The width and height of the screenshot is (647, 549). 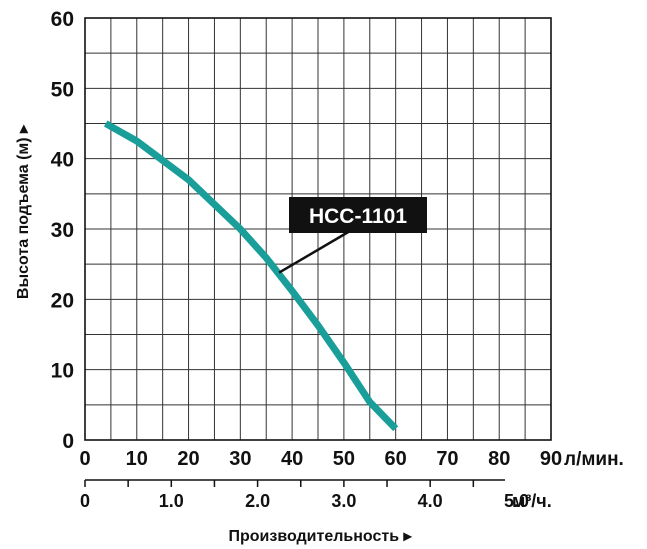 I want to click on x-tick-label-m3h: 3.0, so click(x=343, y=501).